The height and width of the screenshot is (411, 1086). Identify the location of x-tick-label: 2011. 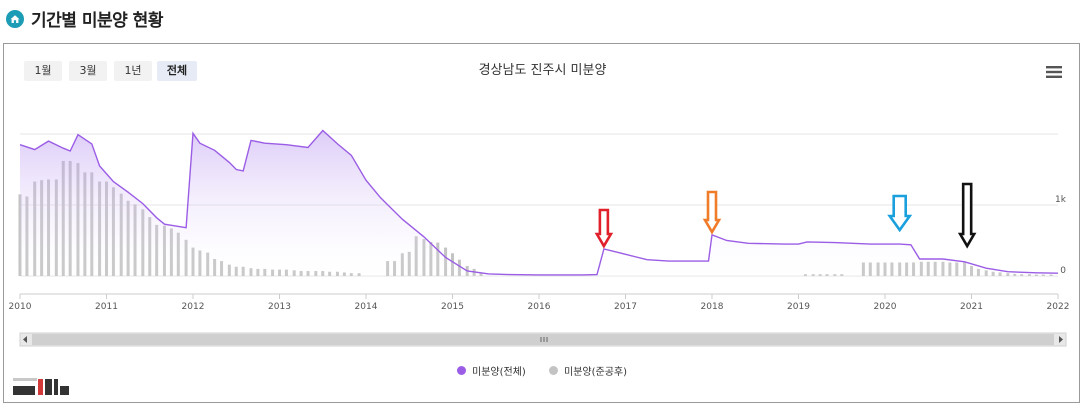
(106, 307).